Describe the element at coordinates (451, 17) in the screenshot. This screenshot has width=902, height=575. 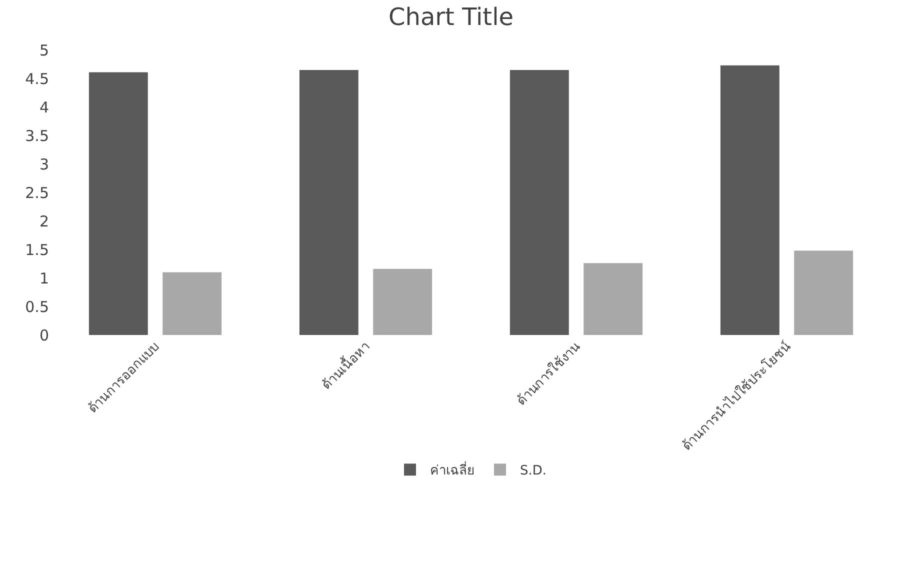
I see `chart-title: Chart Title` at that location.